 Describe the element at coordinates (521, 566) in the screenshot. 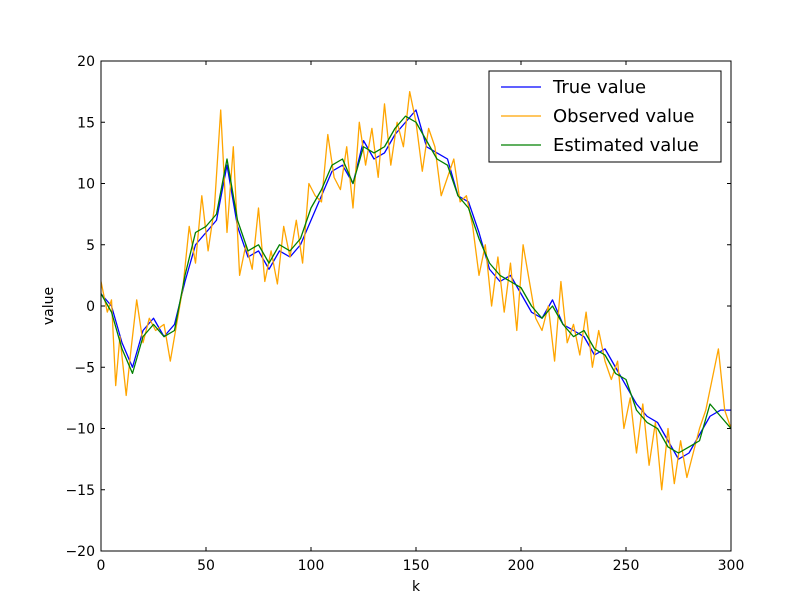

I see `x-tick-label: 200` at that location.